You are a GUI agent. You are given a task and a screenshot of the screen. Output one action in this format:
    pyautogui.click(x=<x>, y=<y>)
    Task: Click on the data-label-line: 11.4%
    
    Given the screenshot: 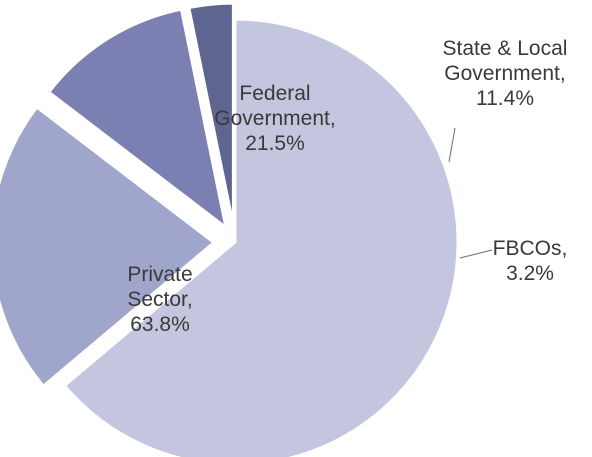 What is the action you would take?
    pyautogui.click(x=505, y=98)
    